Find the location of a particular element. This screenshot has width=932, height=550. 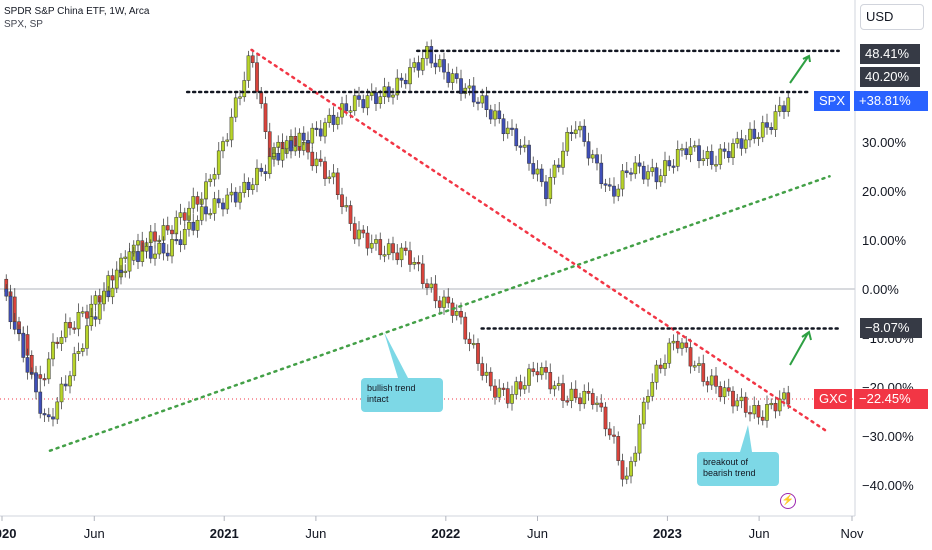

breakout-callout: breakout of bearish trend is located at coordinates (738, 469).